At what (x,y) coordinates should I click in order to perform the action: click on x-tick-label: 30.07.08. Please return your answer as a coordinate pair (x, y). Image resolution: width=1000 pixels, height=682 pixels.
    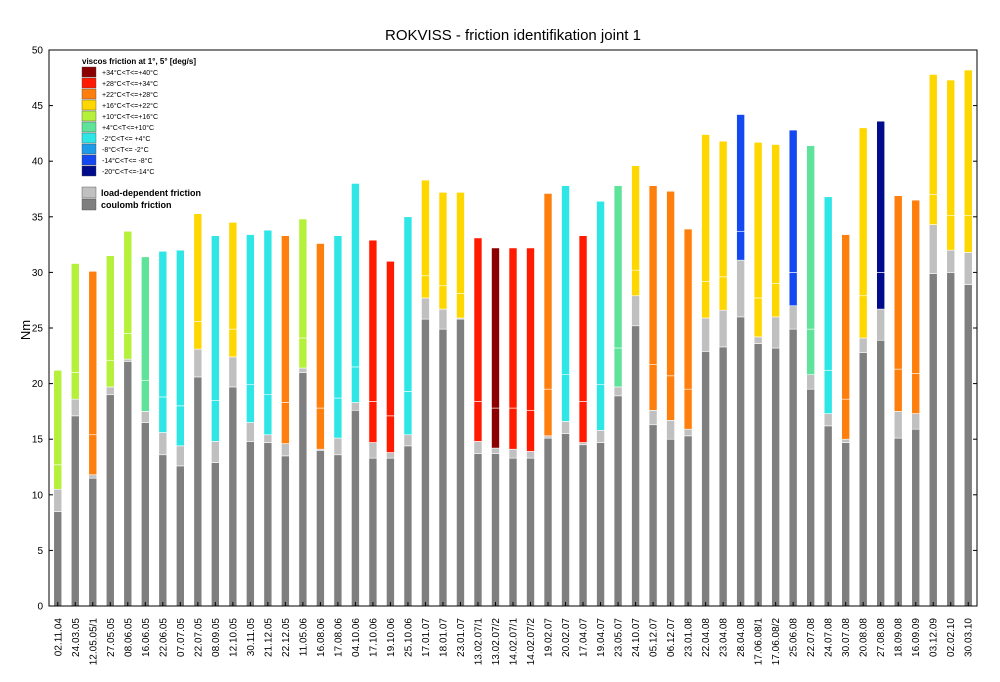
    Looking at the image, I should click on (846, 637).